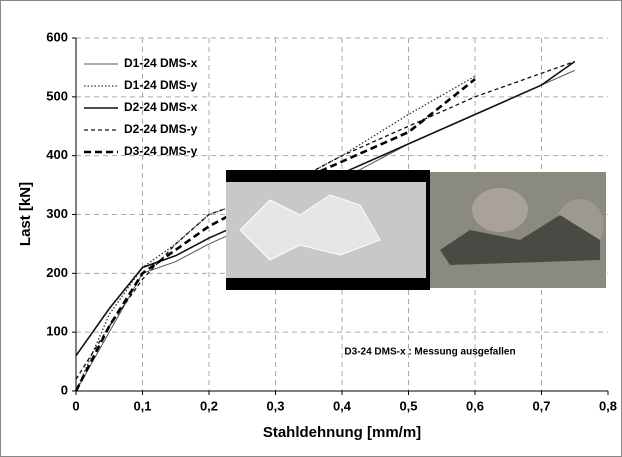 The width and height of the screenshot is (622, 457). What do you see at coordinates (25, 214) in the screenshot?
I see `y-axis-label: Last [kN]` at bounding box center [25, 214].